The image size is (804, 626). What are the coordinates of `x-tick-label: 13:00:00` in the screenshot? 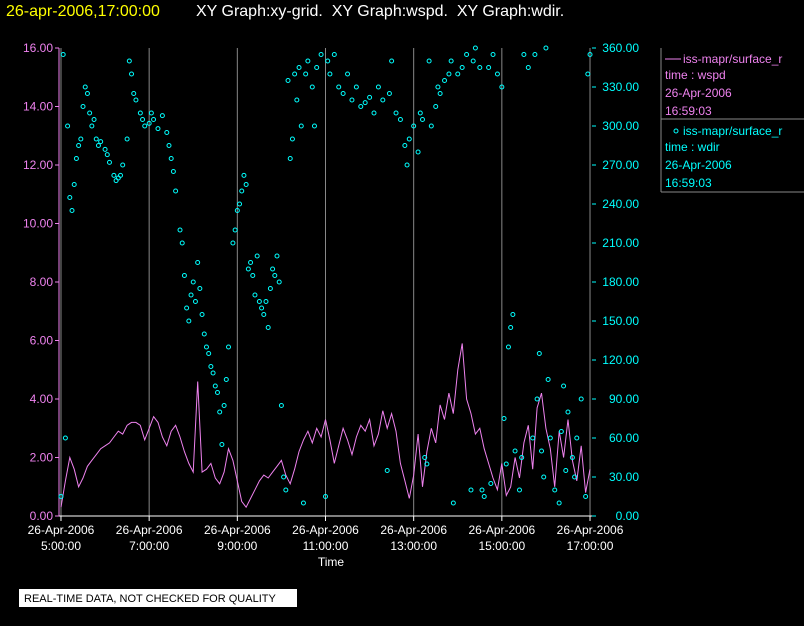 It's located at (413, 546).